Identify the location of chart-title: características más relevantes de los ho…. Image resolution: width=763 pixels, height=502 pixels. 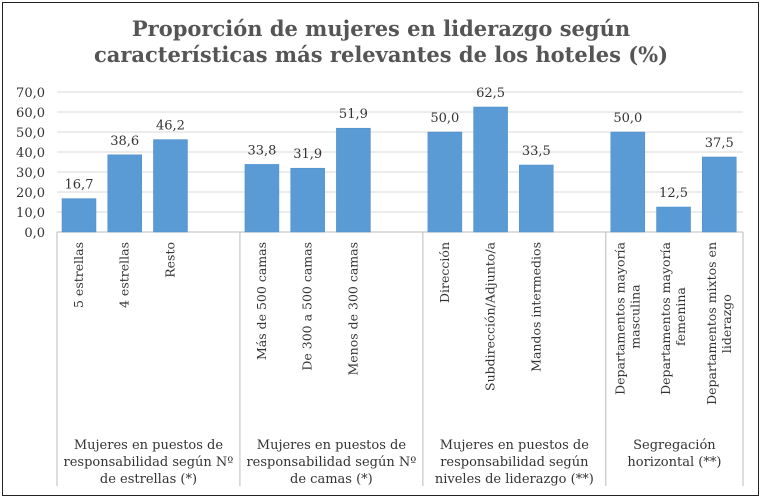
(381, 54).